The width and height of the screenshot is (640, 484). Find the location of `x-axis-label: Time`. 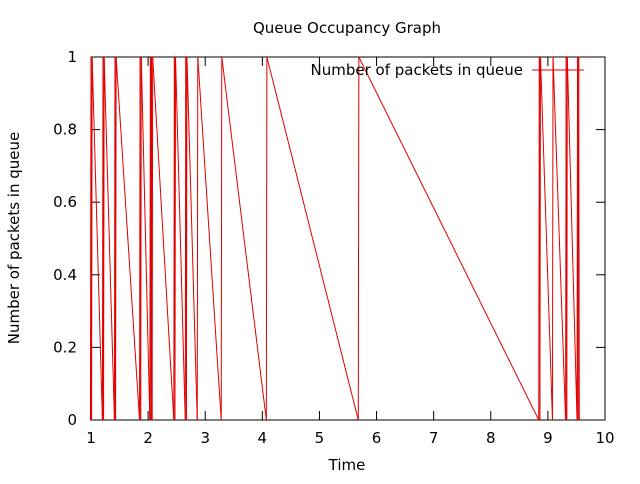

x-axis-label: Time is located at coordinates (347, 465).